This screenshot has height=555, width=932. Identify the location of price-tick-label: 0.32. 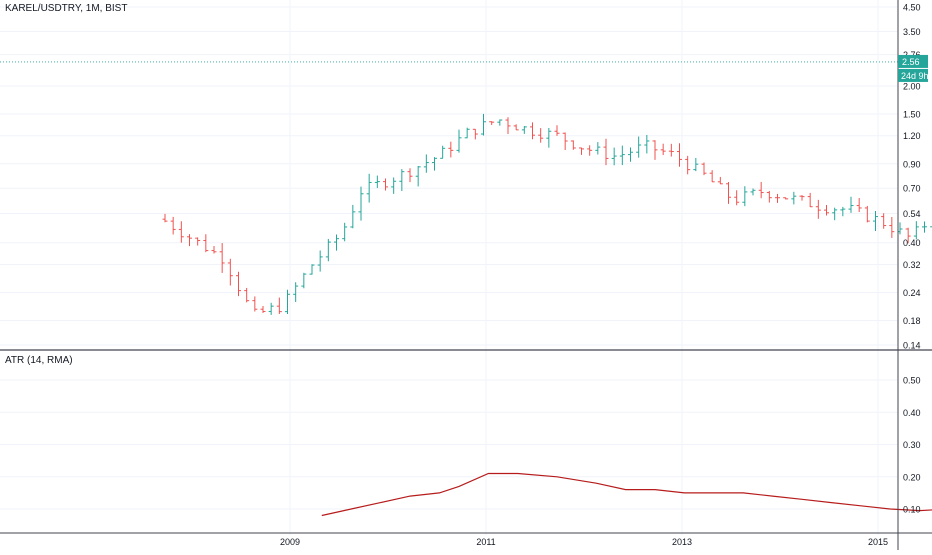
(912, 265).